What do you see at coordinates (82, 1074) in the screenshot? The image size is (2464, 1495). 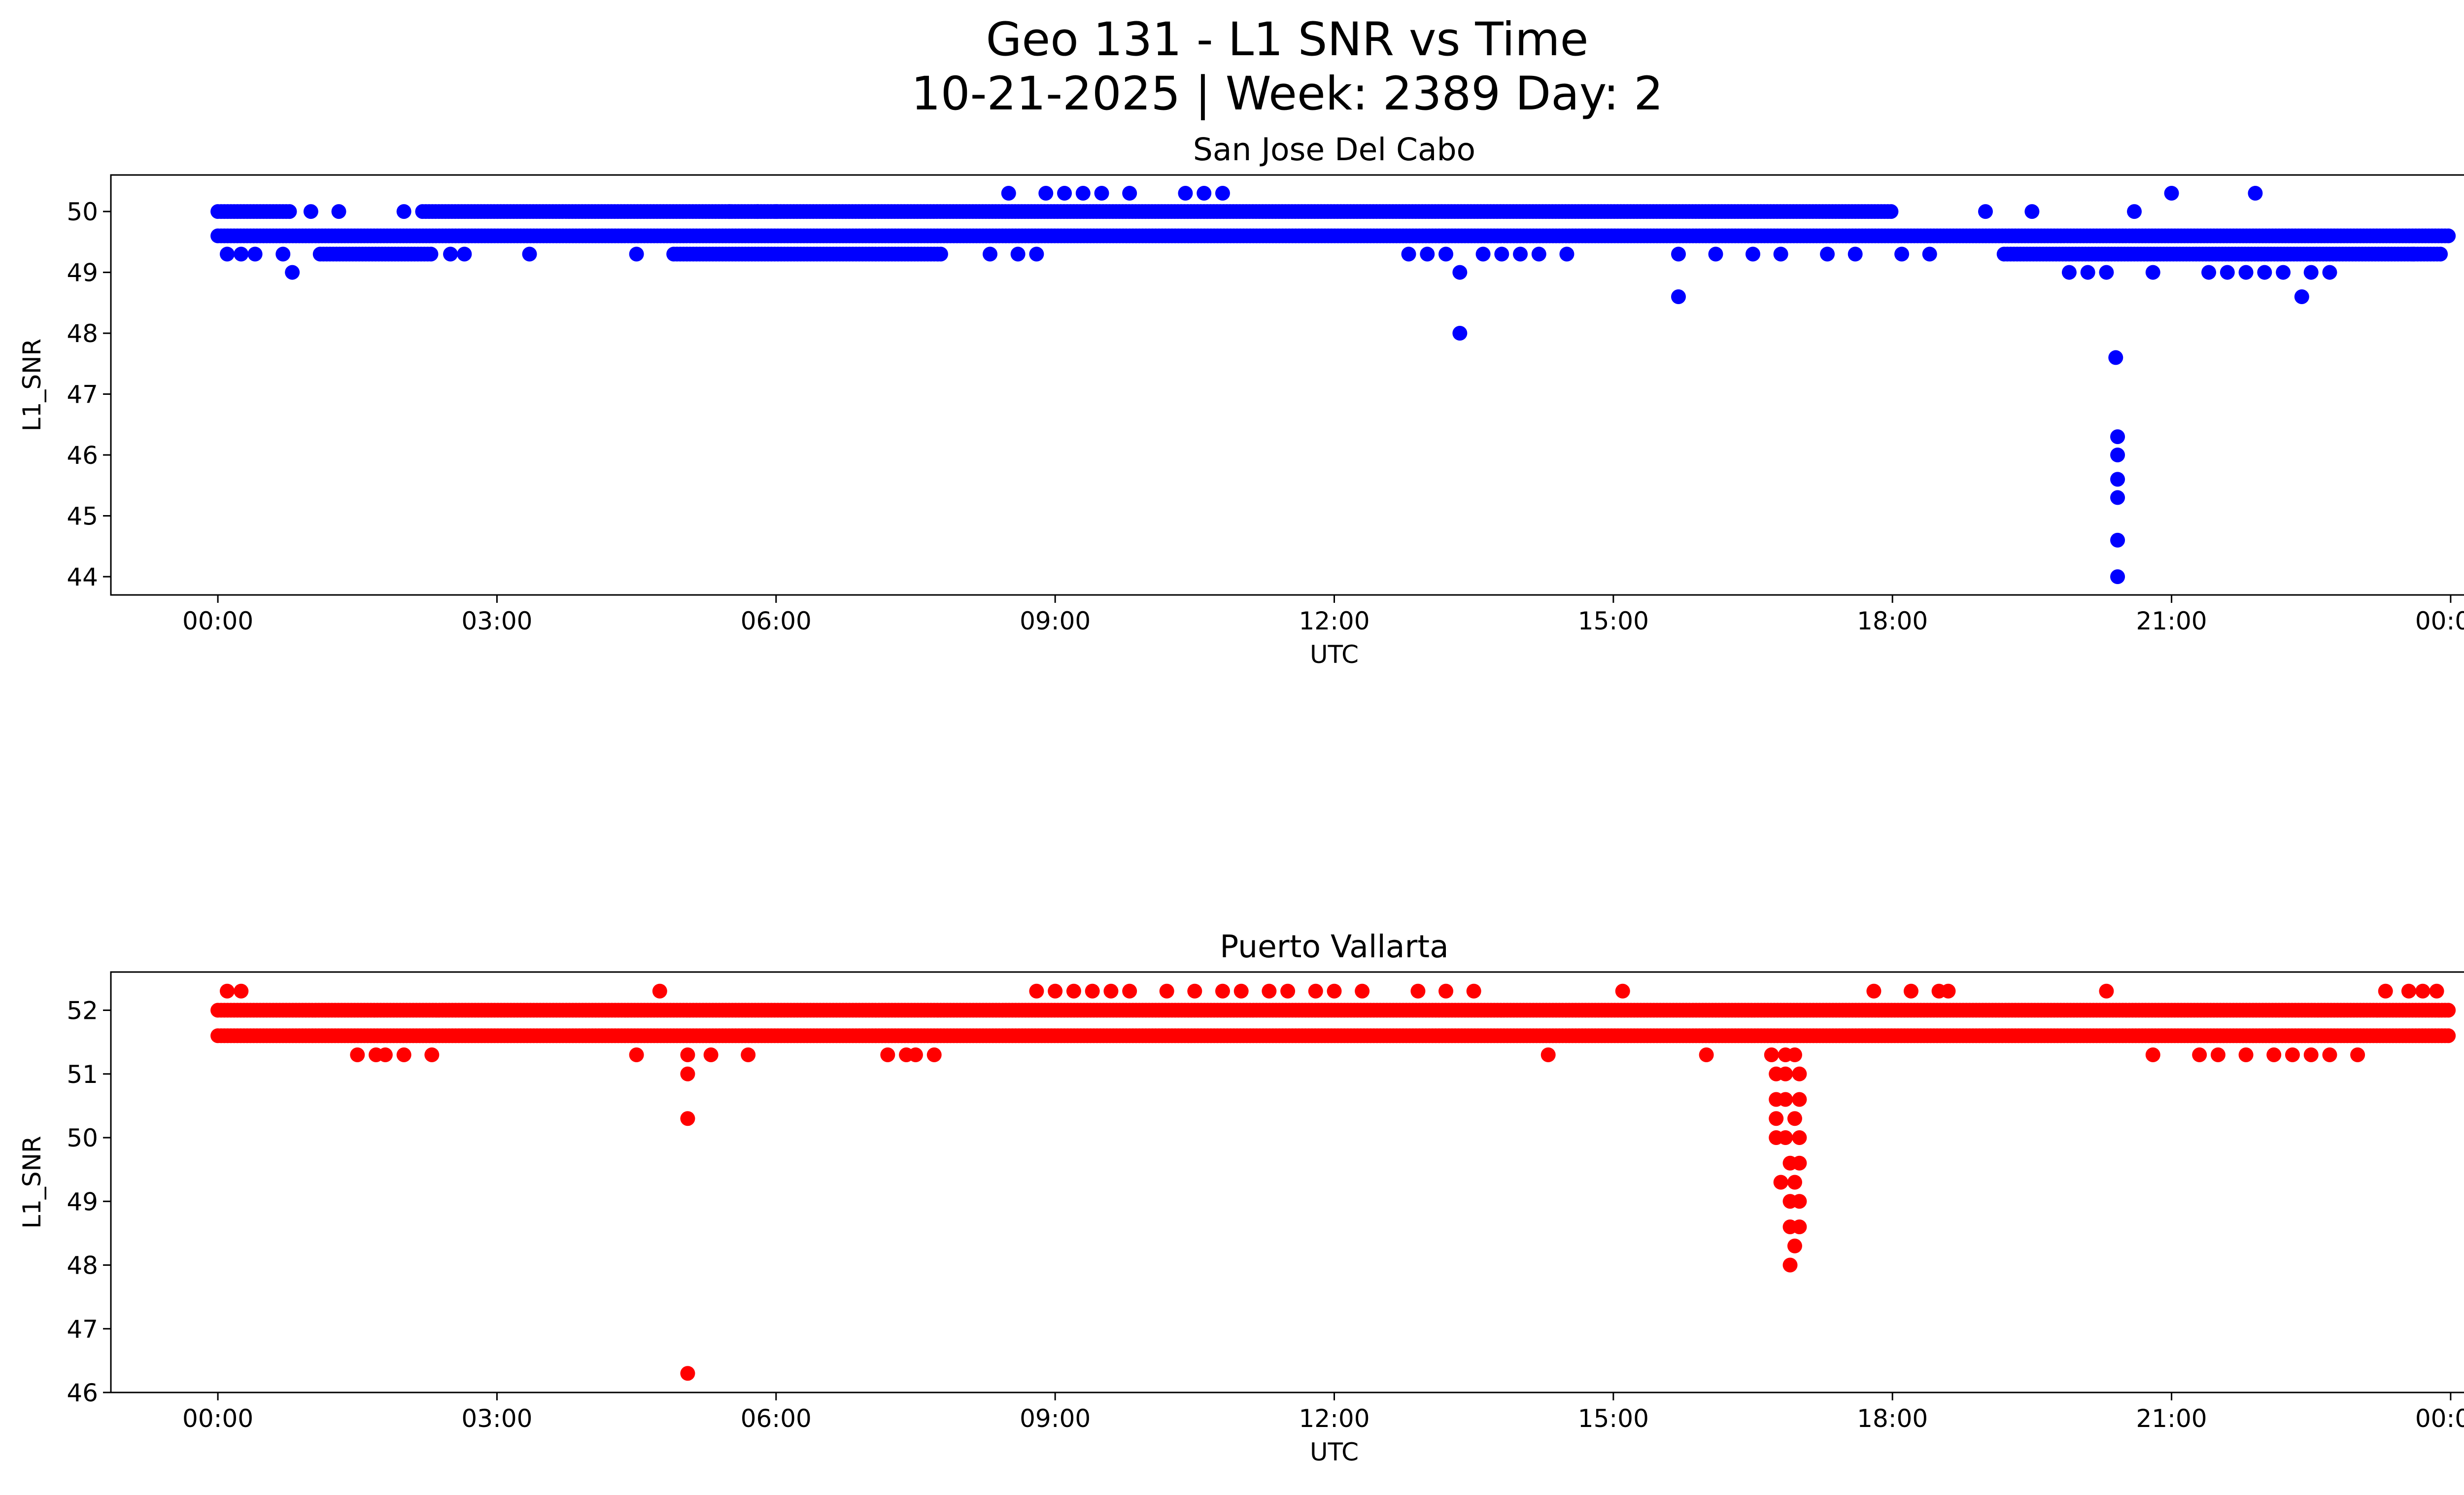 I see `y-tick-label: 51` at bounding box center [82, 1074].